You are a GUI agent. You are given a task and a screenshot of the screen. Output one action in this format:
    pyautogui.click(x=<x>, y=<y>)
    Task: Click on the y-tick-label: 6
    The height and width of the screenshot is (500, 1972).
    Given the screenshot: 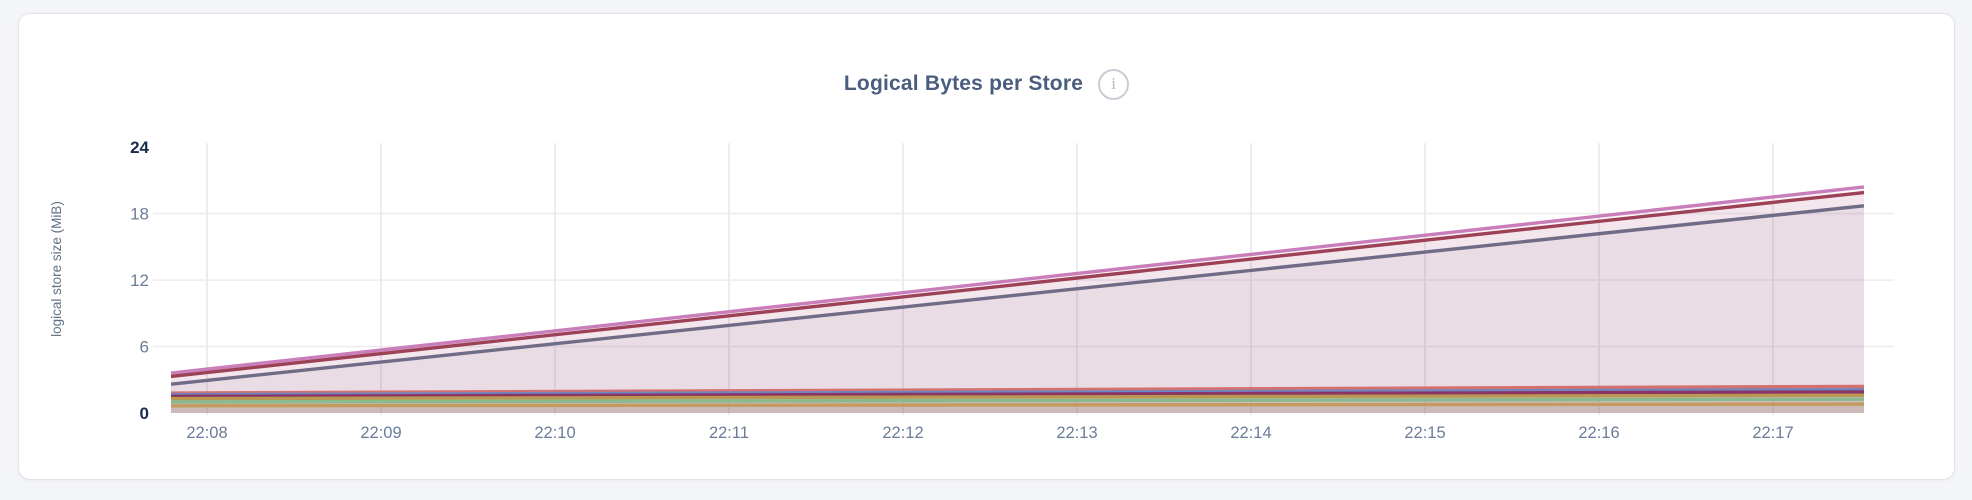 What is the action you would take?
    pyautogui.click(x=144, y=347)
    